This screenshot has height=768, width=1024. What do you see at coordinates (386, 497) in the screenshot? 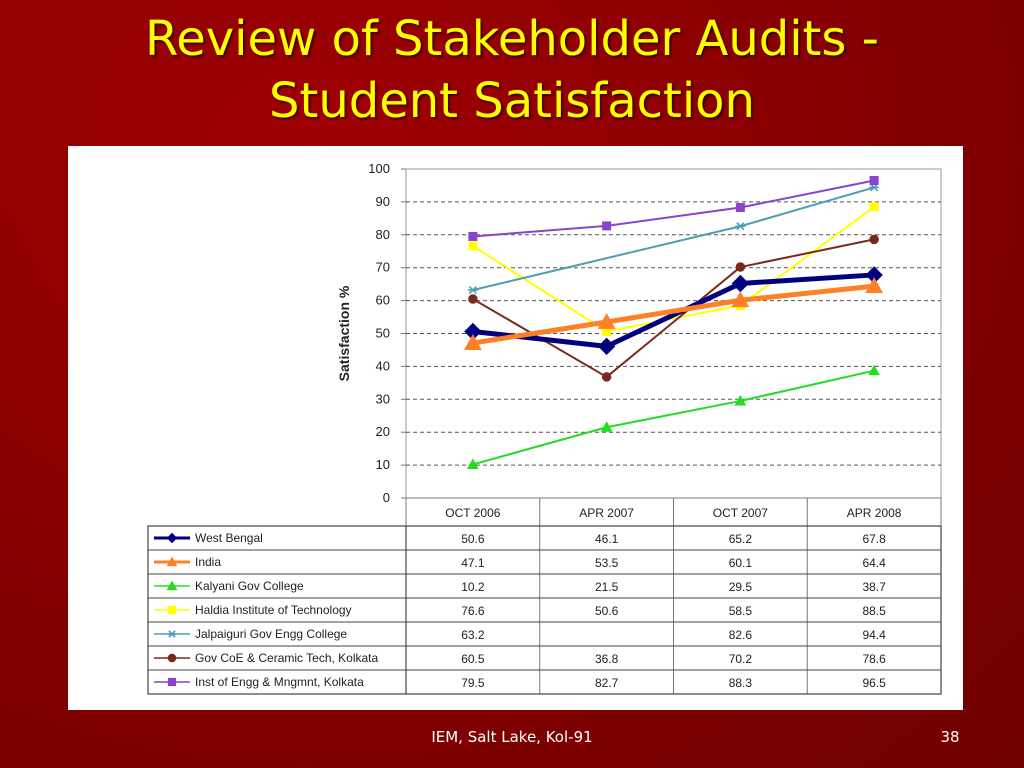
I see `y-tick-label: 0` at bounding box center [386, 497].